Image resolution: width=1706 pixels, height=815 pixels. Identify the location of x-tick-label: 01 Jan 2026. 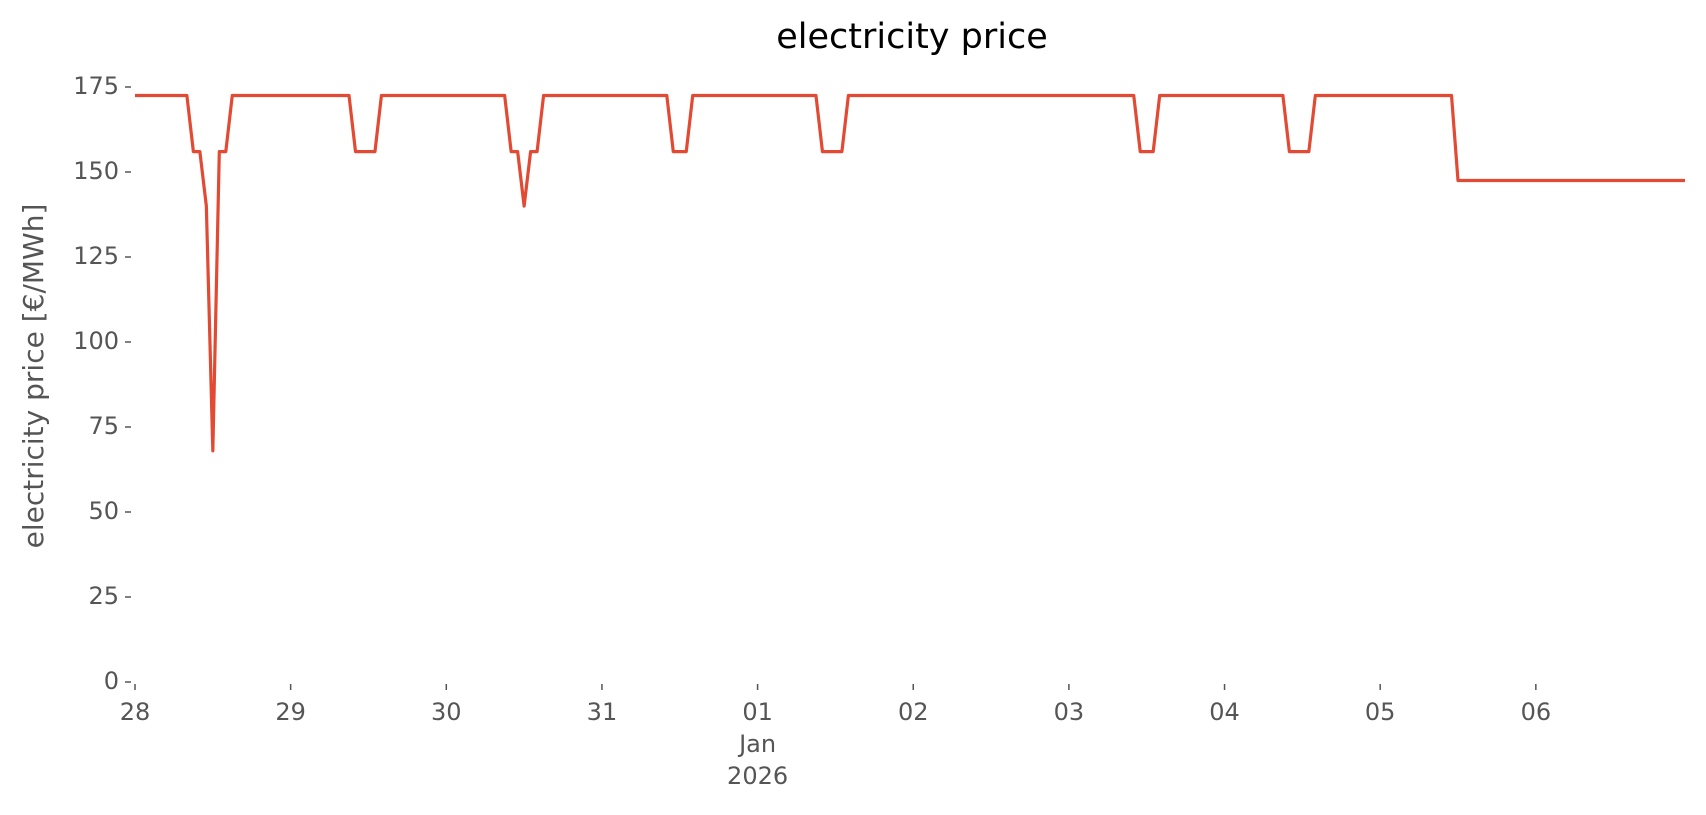
(757, 744).